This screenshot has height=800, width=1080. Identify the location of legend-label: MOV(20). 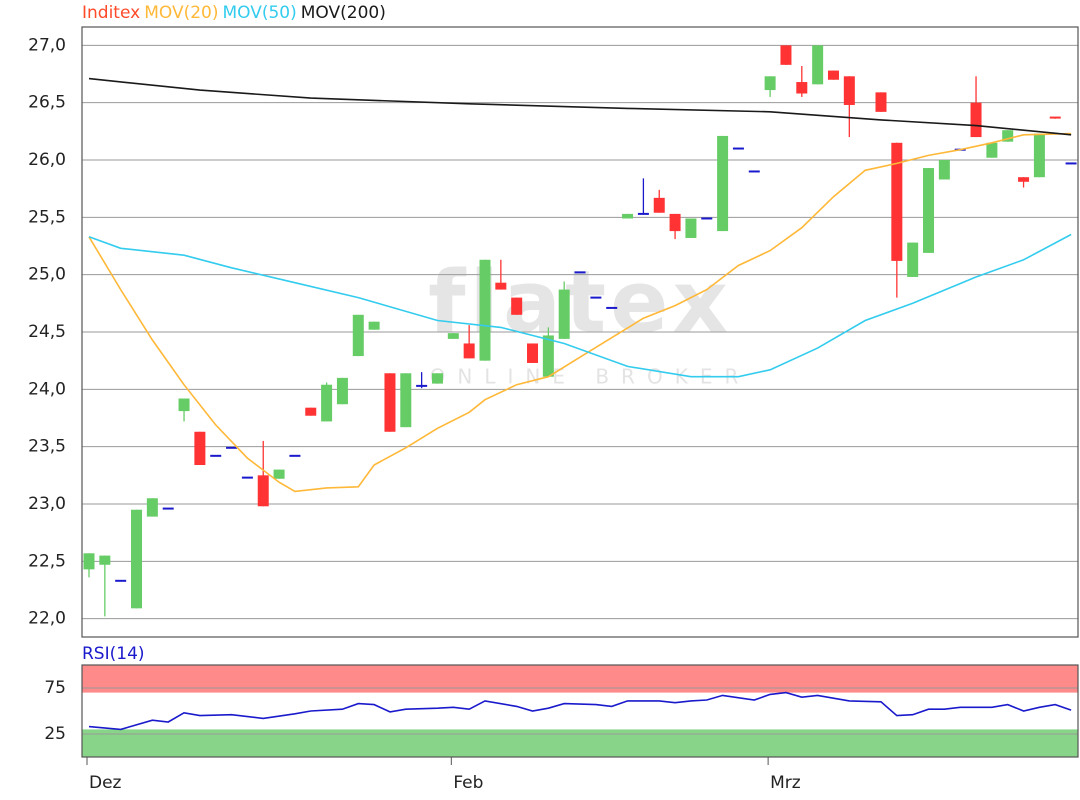
(181, 13).